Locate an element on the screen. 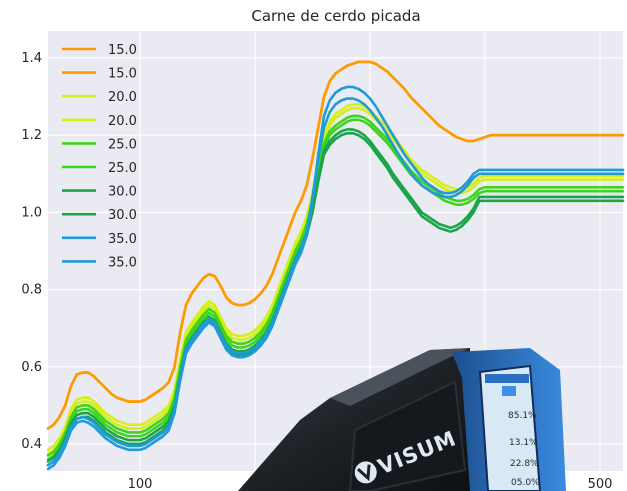 This screenshot has height=491, width=627. screen-value-4: 05.0% is located at coordinates (525, 483).